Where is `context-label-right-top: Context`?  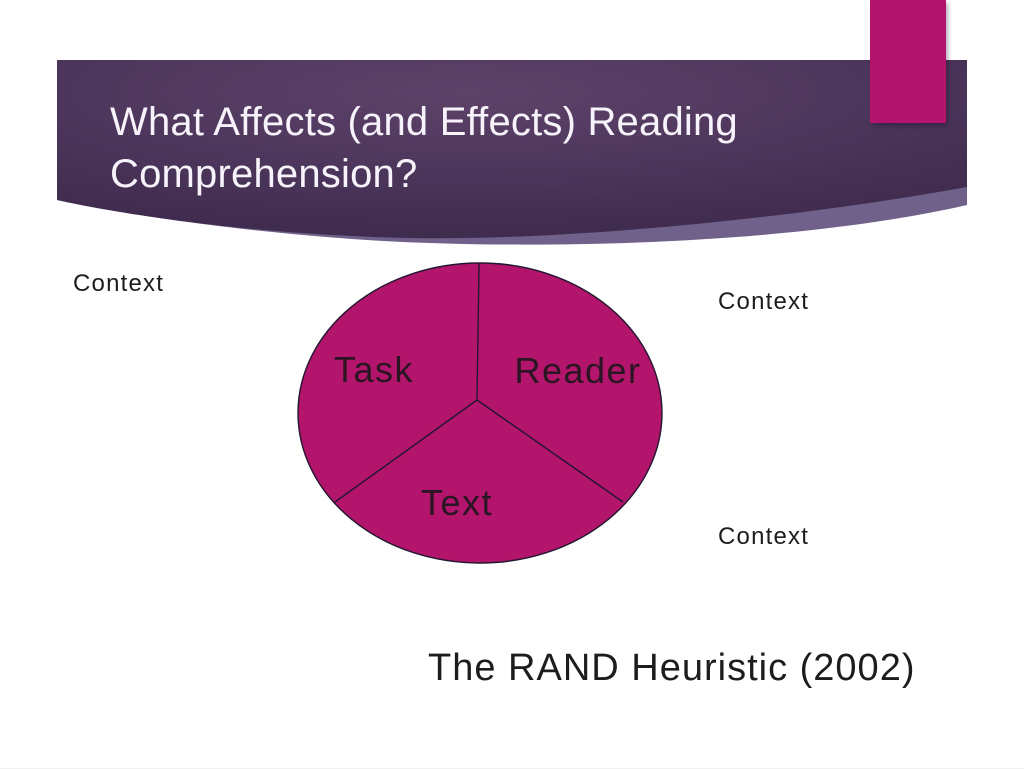
context-label-right-top: Context is located at coordinates (764, 301).